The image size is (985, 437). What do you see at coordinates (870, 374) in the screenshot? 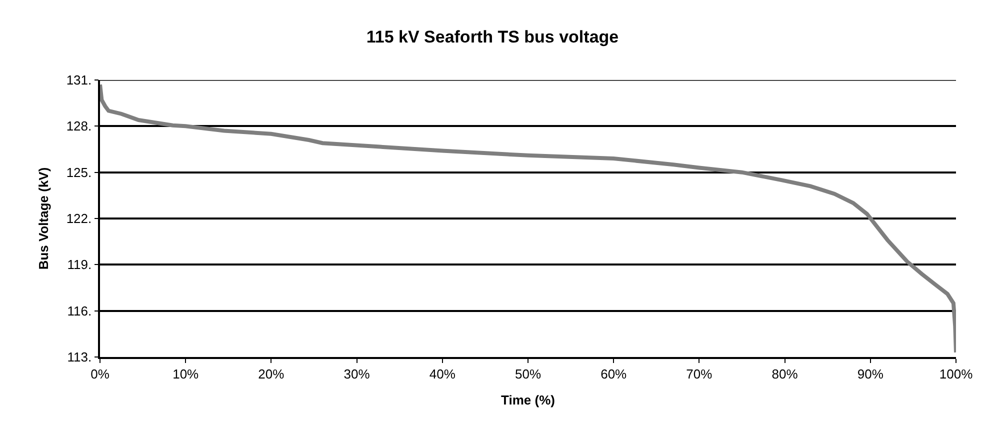
I see `x-tick-label: 90%` at bounding box center [870, 374].